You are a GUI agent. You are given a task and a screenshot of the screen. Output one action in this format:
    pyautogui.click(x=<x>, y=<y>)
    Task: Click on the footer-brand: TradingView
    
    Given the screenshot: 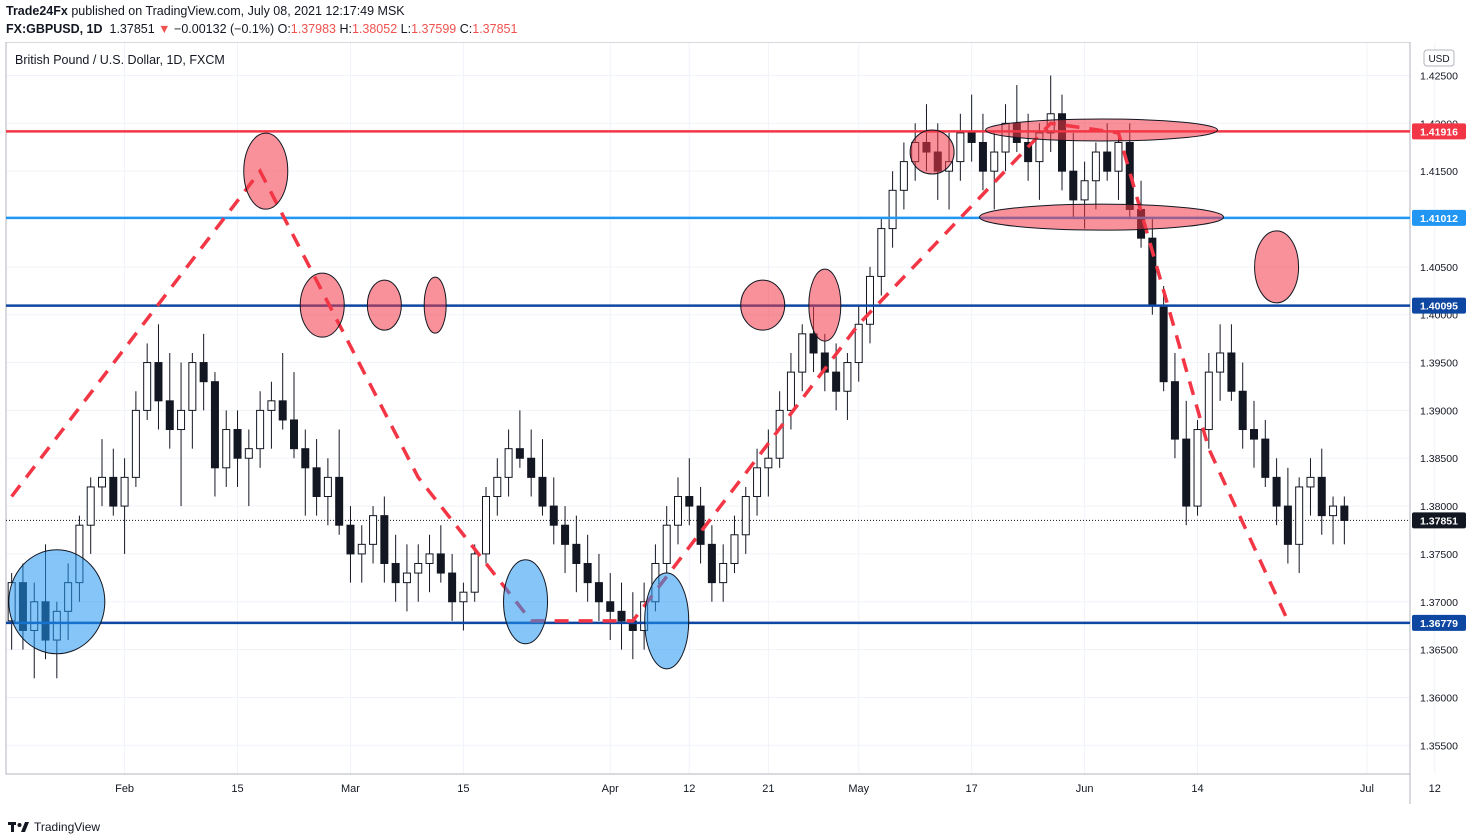 What is the action you would take?
    pyautogui.click(x=54, y=827)
    